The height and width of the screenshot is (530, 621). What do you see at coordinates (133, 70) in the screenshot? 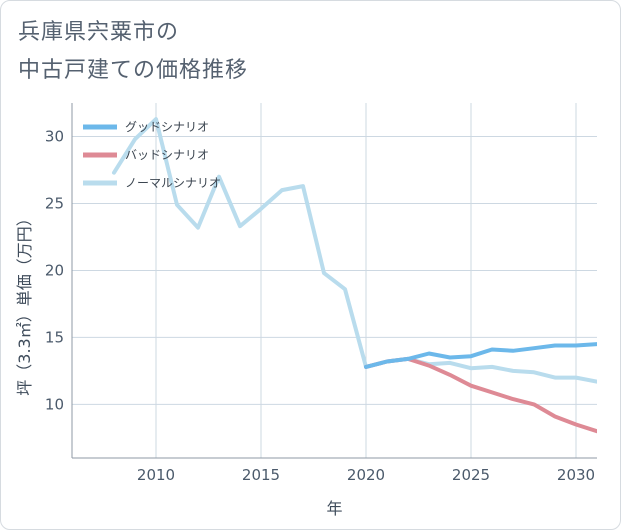
I see `title-line-2: 中古戸建ての価格推移` at bounding box center [133, 70].